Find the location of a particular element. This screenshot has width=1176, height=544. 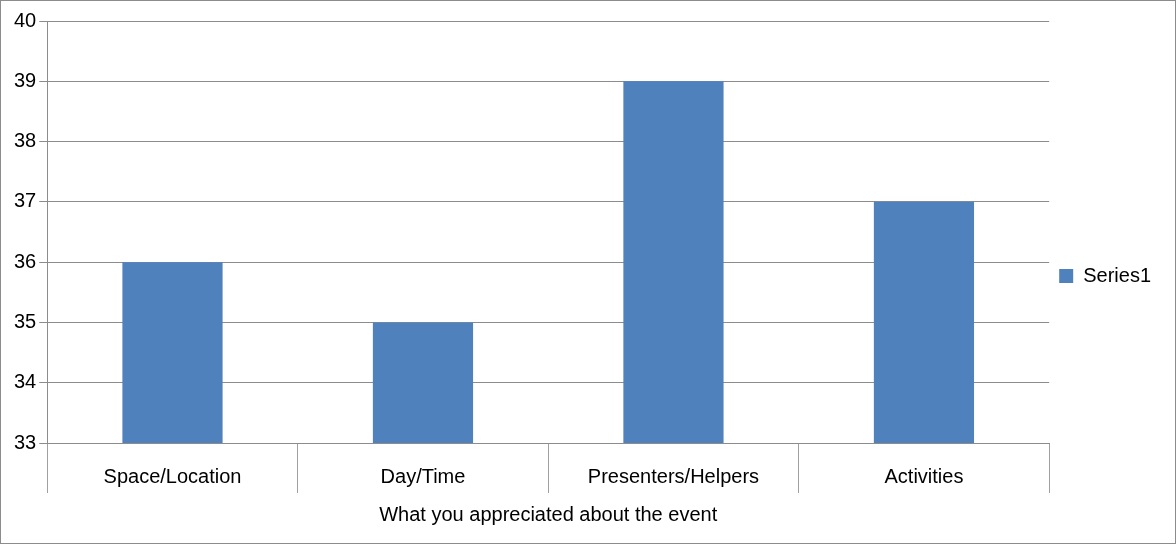

x-tick-label: Day/Time is located at coordinates (423, 475).